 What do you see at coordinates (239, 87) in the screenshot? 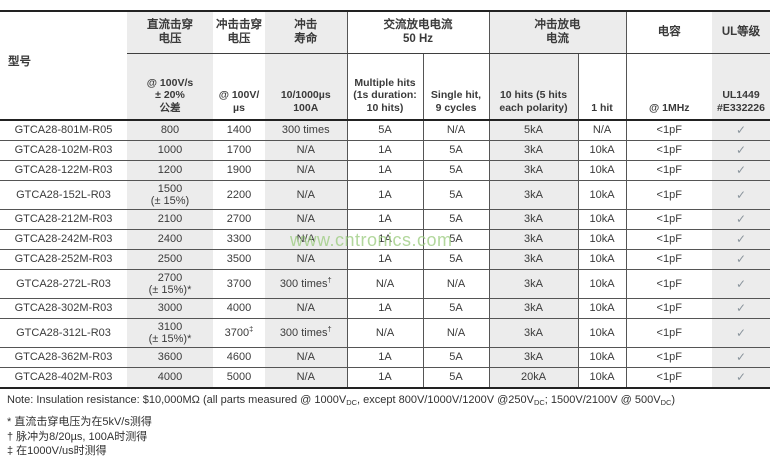
I see `sub-header: @ 100V/µs` at bounding box center [239, 87].